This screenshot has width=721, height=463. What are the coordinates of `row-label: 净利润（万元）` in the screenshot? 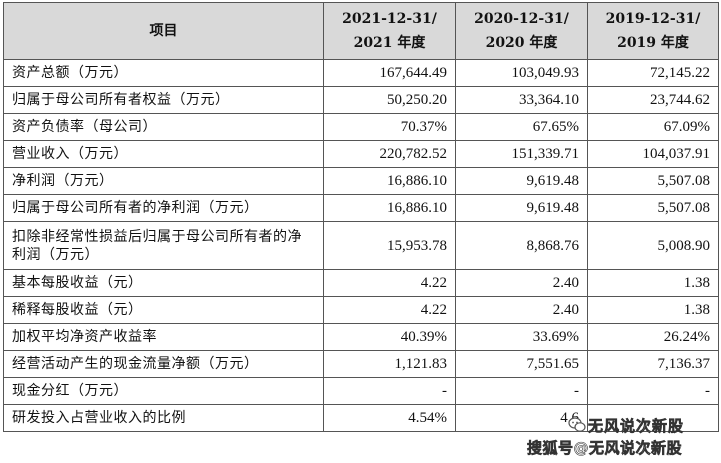 It's located at (163, 181).